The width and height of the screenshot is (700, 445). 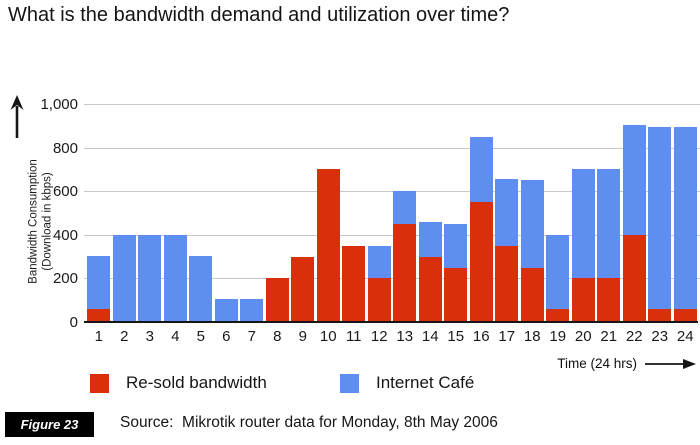 I want to click on figure-badge: Figure 23, so click(x=49, y=424).